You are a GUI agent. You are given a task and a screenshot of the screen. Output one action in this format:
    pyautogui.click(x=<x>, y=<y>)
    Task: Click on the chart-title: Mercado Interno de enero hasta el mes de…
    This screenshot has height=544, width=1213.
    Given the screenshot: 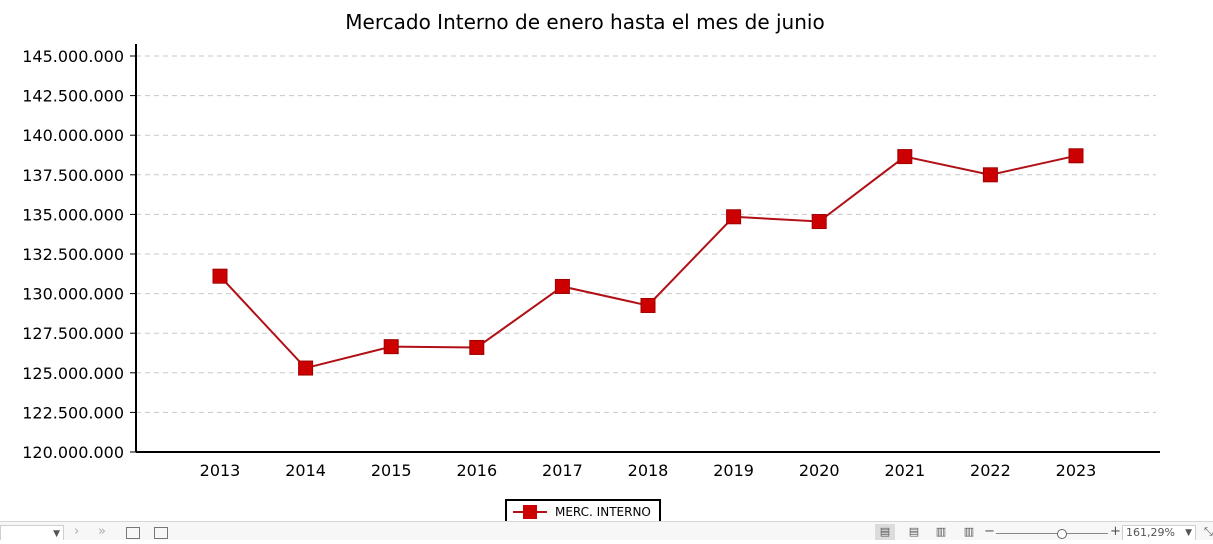 What is the action you would take?
    pyautogui.click(x=584, y=22)
    